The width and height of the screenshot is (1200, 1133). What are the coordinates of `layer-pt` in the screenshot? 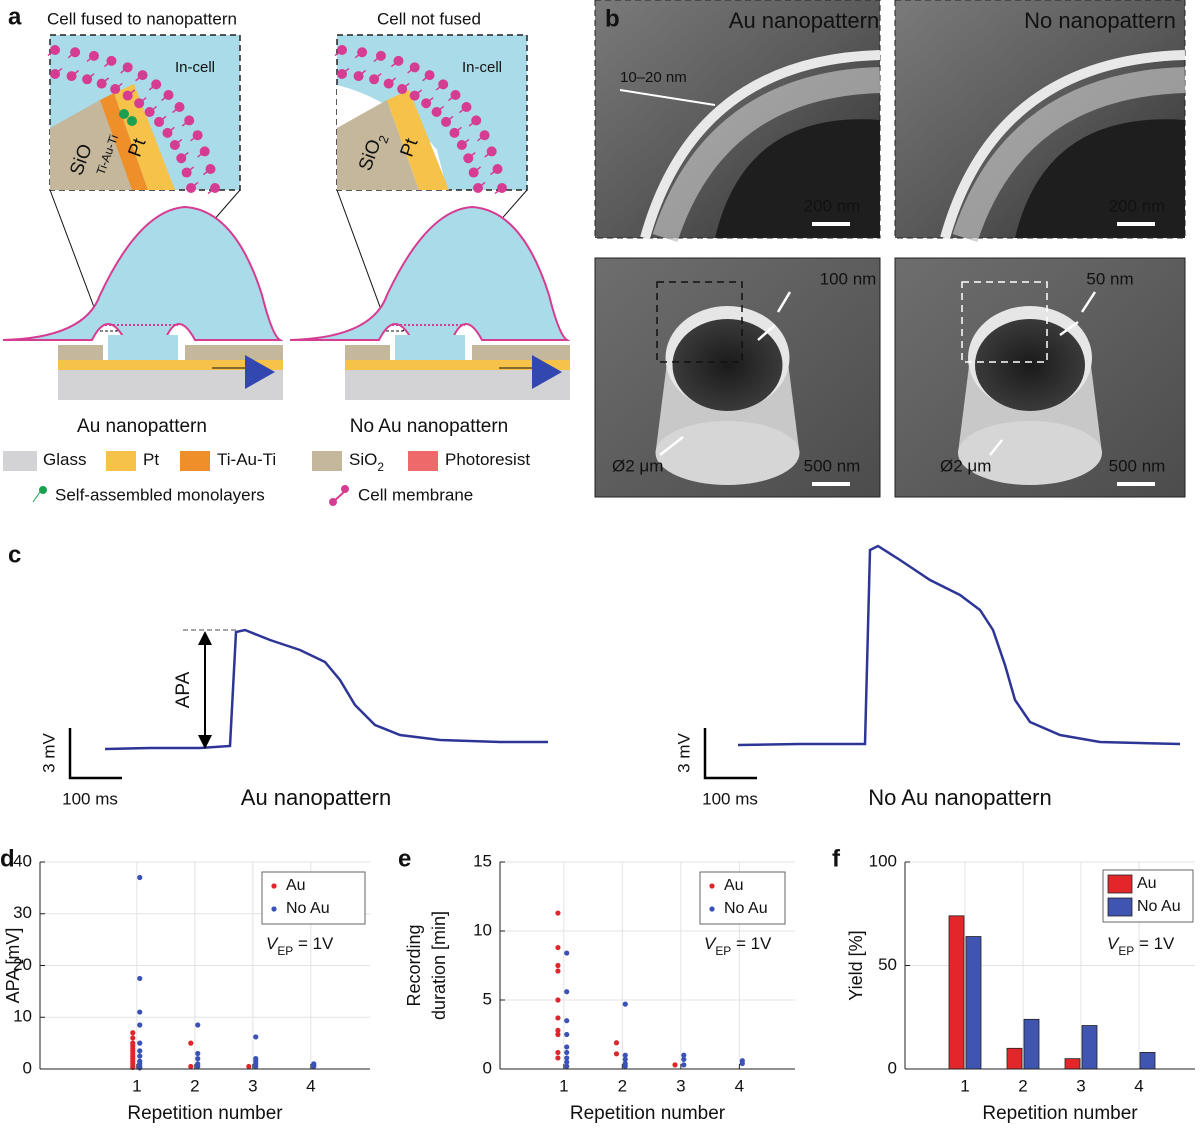 It's located at (418, 140).